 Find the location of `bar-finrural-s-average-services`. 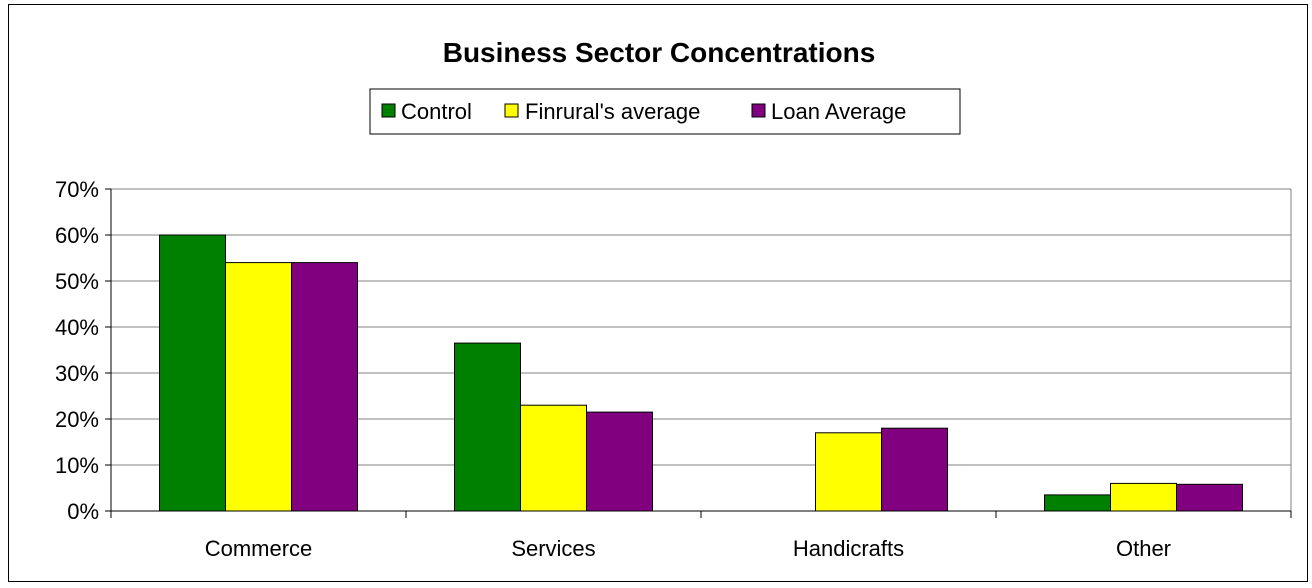

bar-finrural-s-average-services is located at coordinates (553, 458).